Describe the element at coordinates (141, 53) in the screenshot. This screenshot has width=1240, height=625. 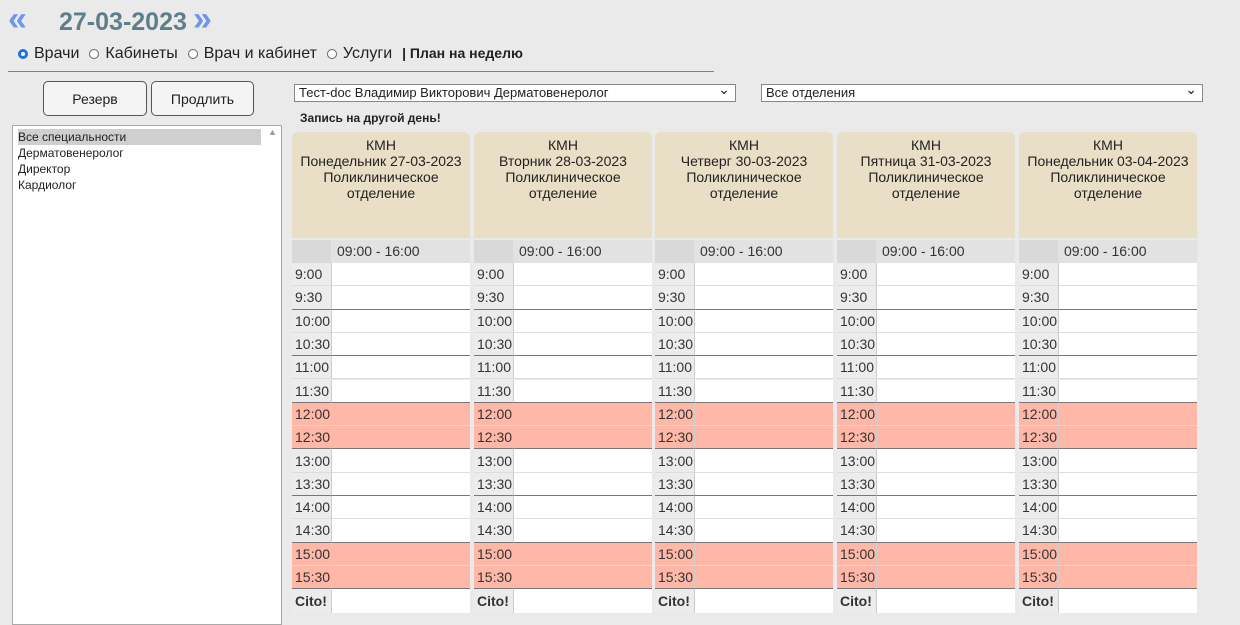
I see `mode-label: Кабинеты` at that location.